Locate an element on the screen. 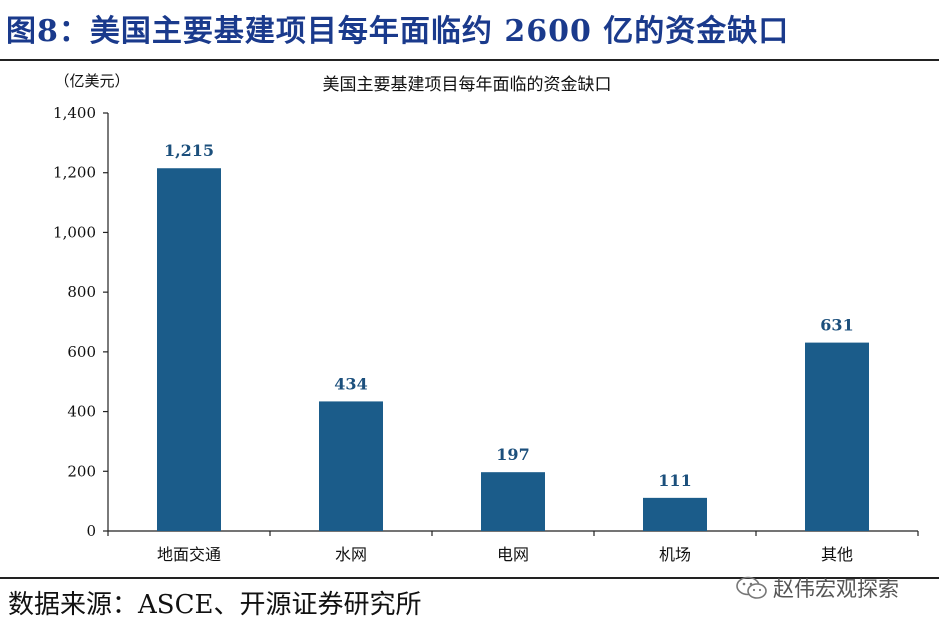 The image size is (939, 629). x-tick-label: 水网 is located at coordinates (351, 554).